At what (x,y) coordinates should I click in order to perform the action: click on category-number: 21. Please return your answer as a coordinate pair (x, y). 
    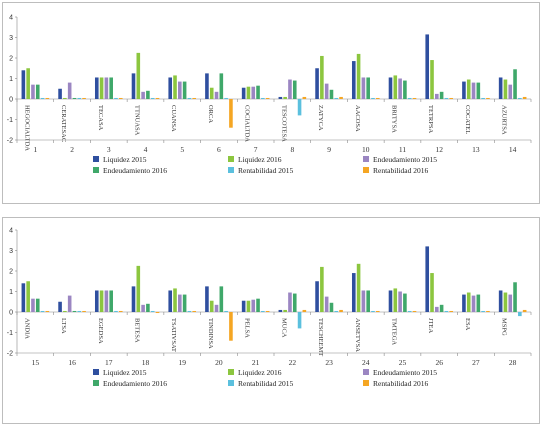
    Looking at the image, I should click on (256, 362).